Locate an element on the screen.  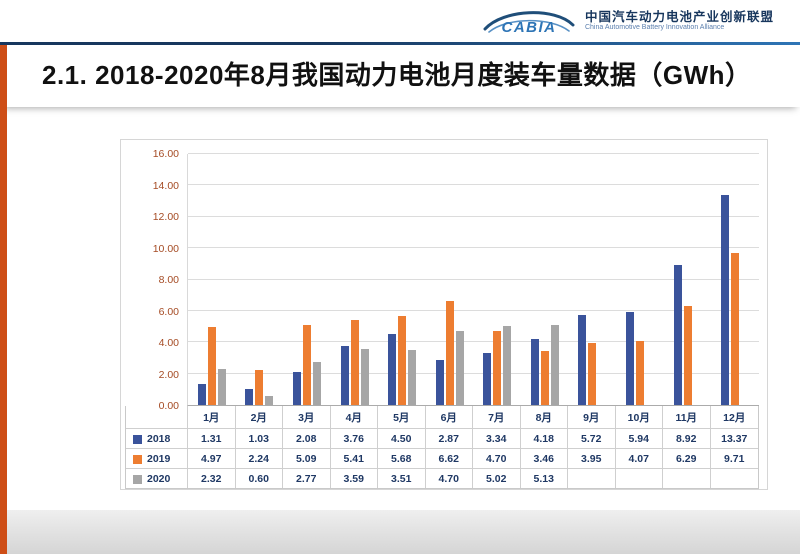
bar-group-5月 is located at coordinates (402, 279).